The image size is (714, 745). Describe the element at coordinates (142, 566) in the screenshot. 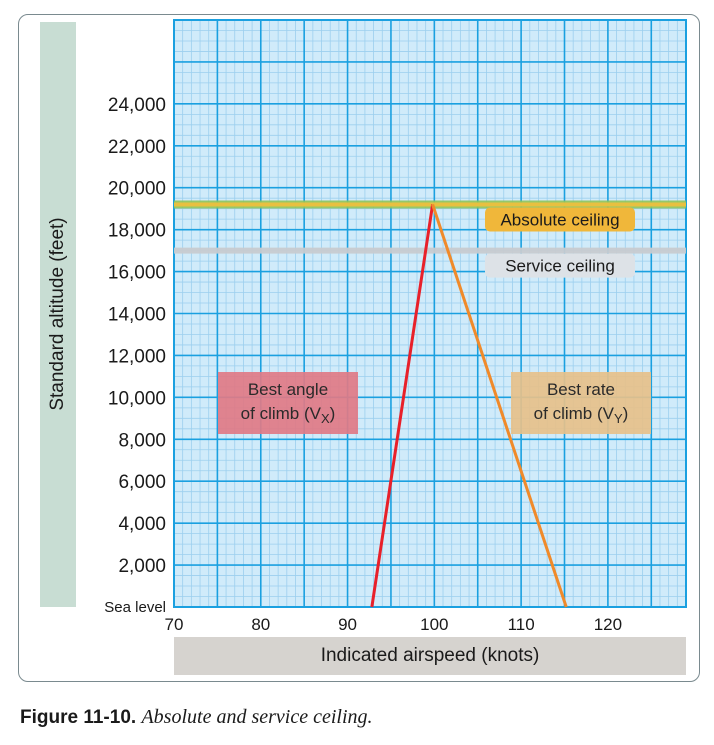

I see `y-tick-label: 2,000` at that location.